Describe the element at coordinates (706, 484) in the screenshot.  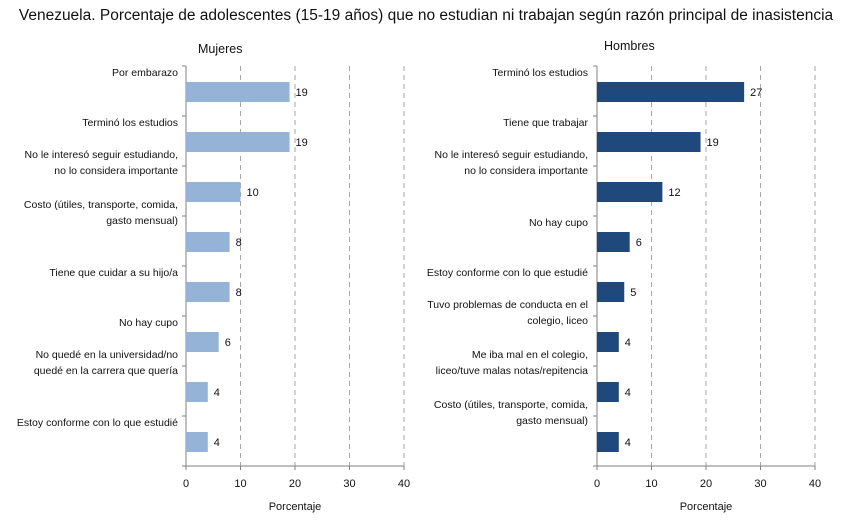
I see `hombres-x-tick-label: 20` at that location.